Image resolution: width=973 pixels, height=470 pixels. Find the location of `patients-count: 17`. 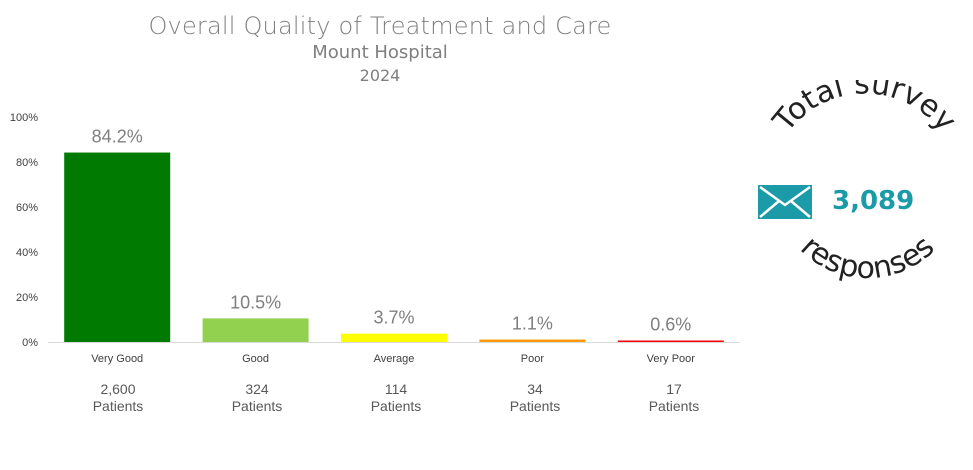

patients-count: 17 is located at coordinates (674, 389).